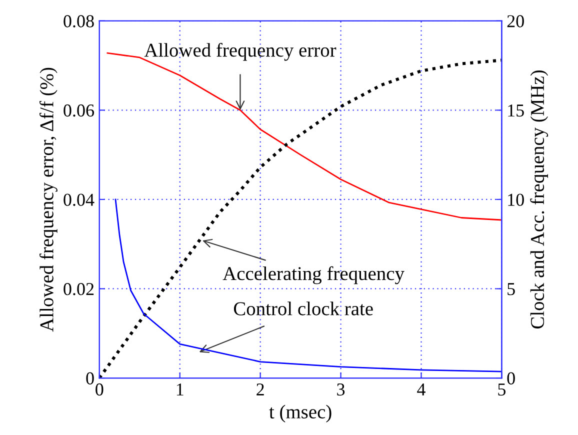  Describe the element at coordinates (79, 289) in the screenshot. I see `y-tick-label: 0.02` at that location.